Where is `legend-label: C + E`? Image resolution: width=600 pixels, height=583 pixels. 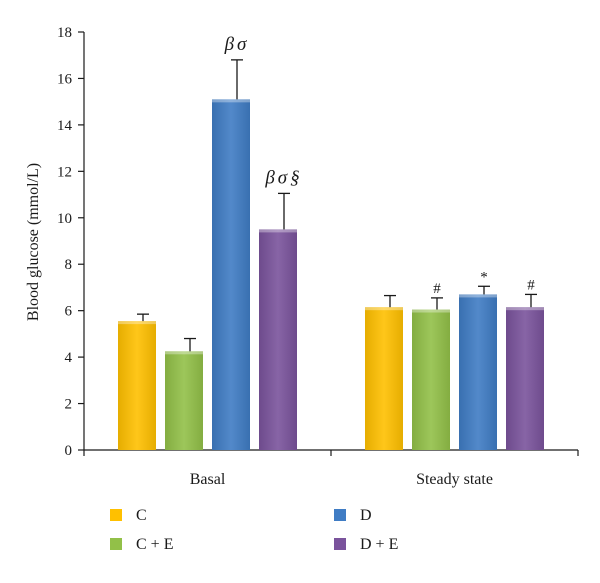 legend-label: C + E is located at coordinates (154, 544).